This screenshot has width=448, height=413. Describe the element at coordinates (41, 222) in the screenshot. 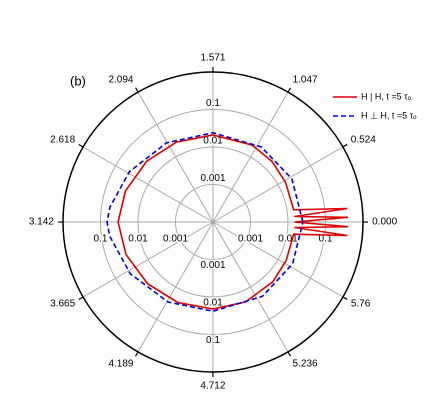

I see `theta-tick-label: 3.142` at that location.